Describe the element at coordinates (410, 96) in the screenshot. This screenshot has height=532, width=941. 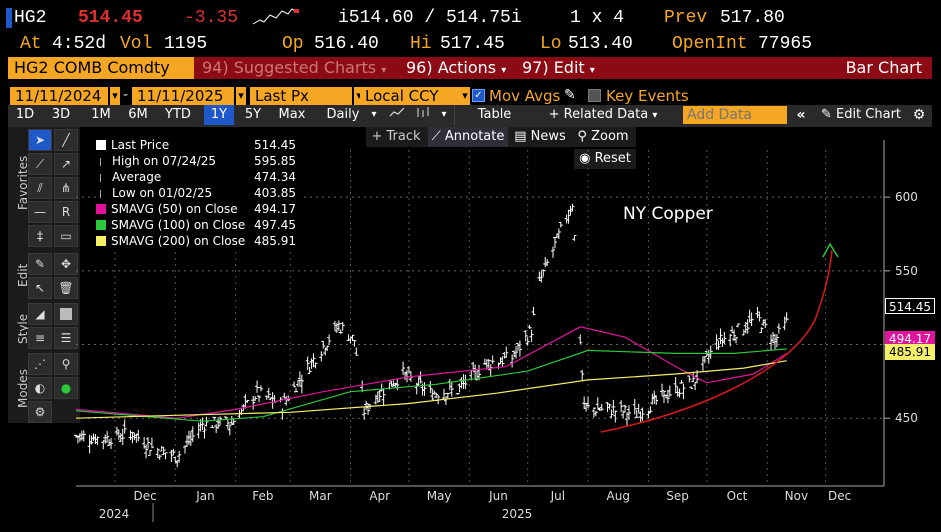
I see `currency-select: Local CCY` at that location.